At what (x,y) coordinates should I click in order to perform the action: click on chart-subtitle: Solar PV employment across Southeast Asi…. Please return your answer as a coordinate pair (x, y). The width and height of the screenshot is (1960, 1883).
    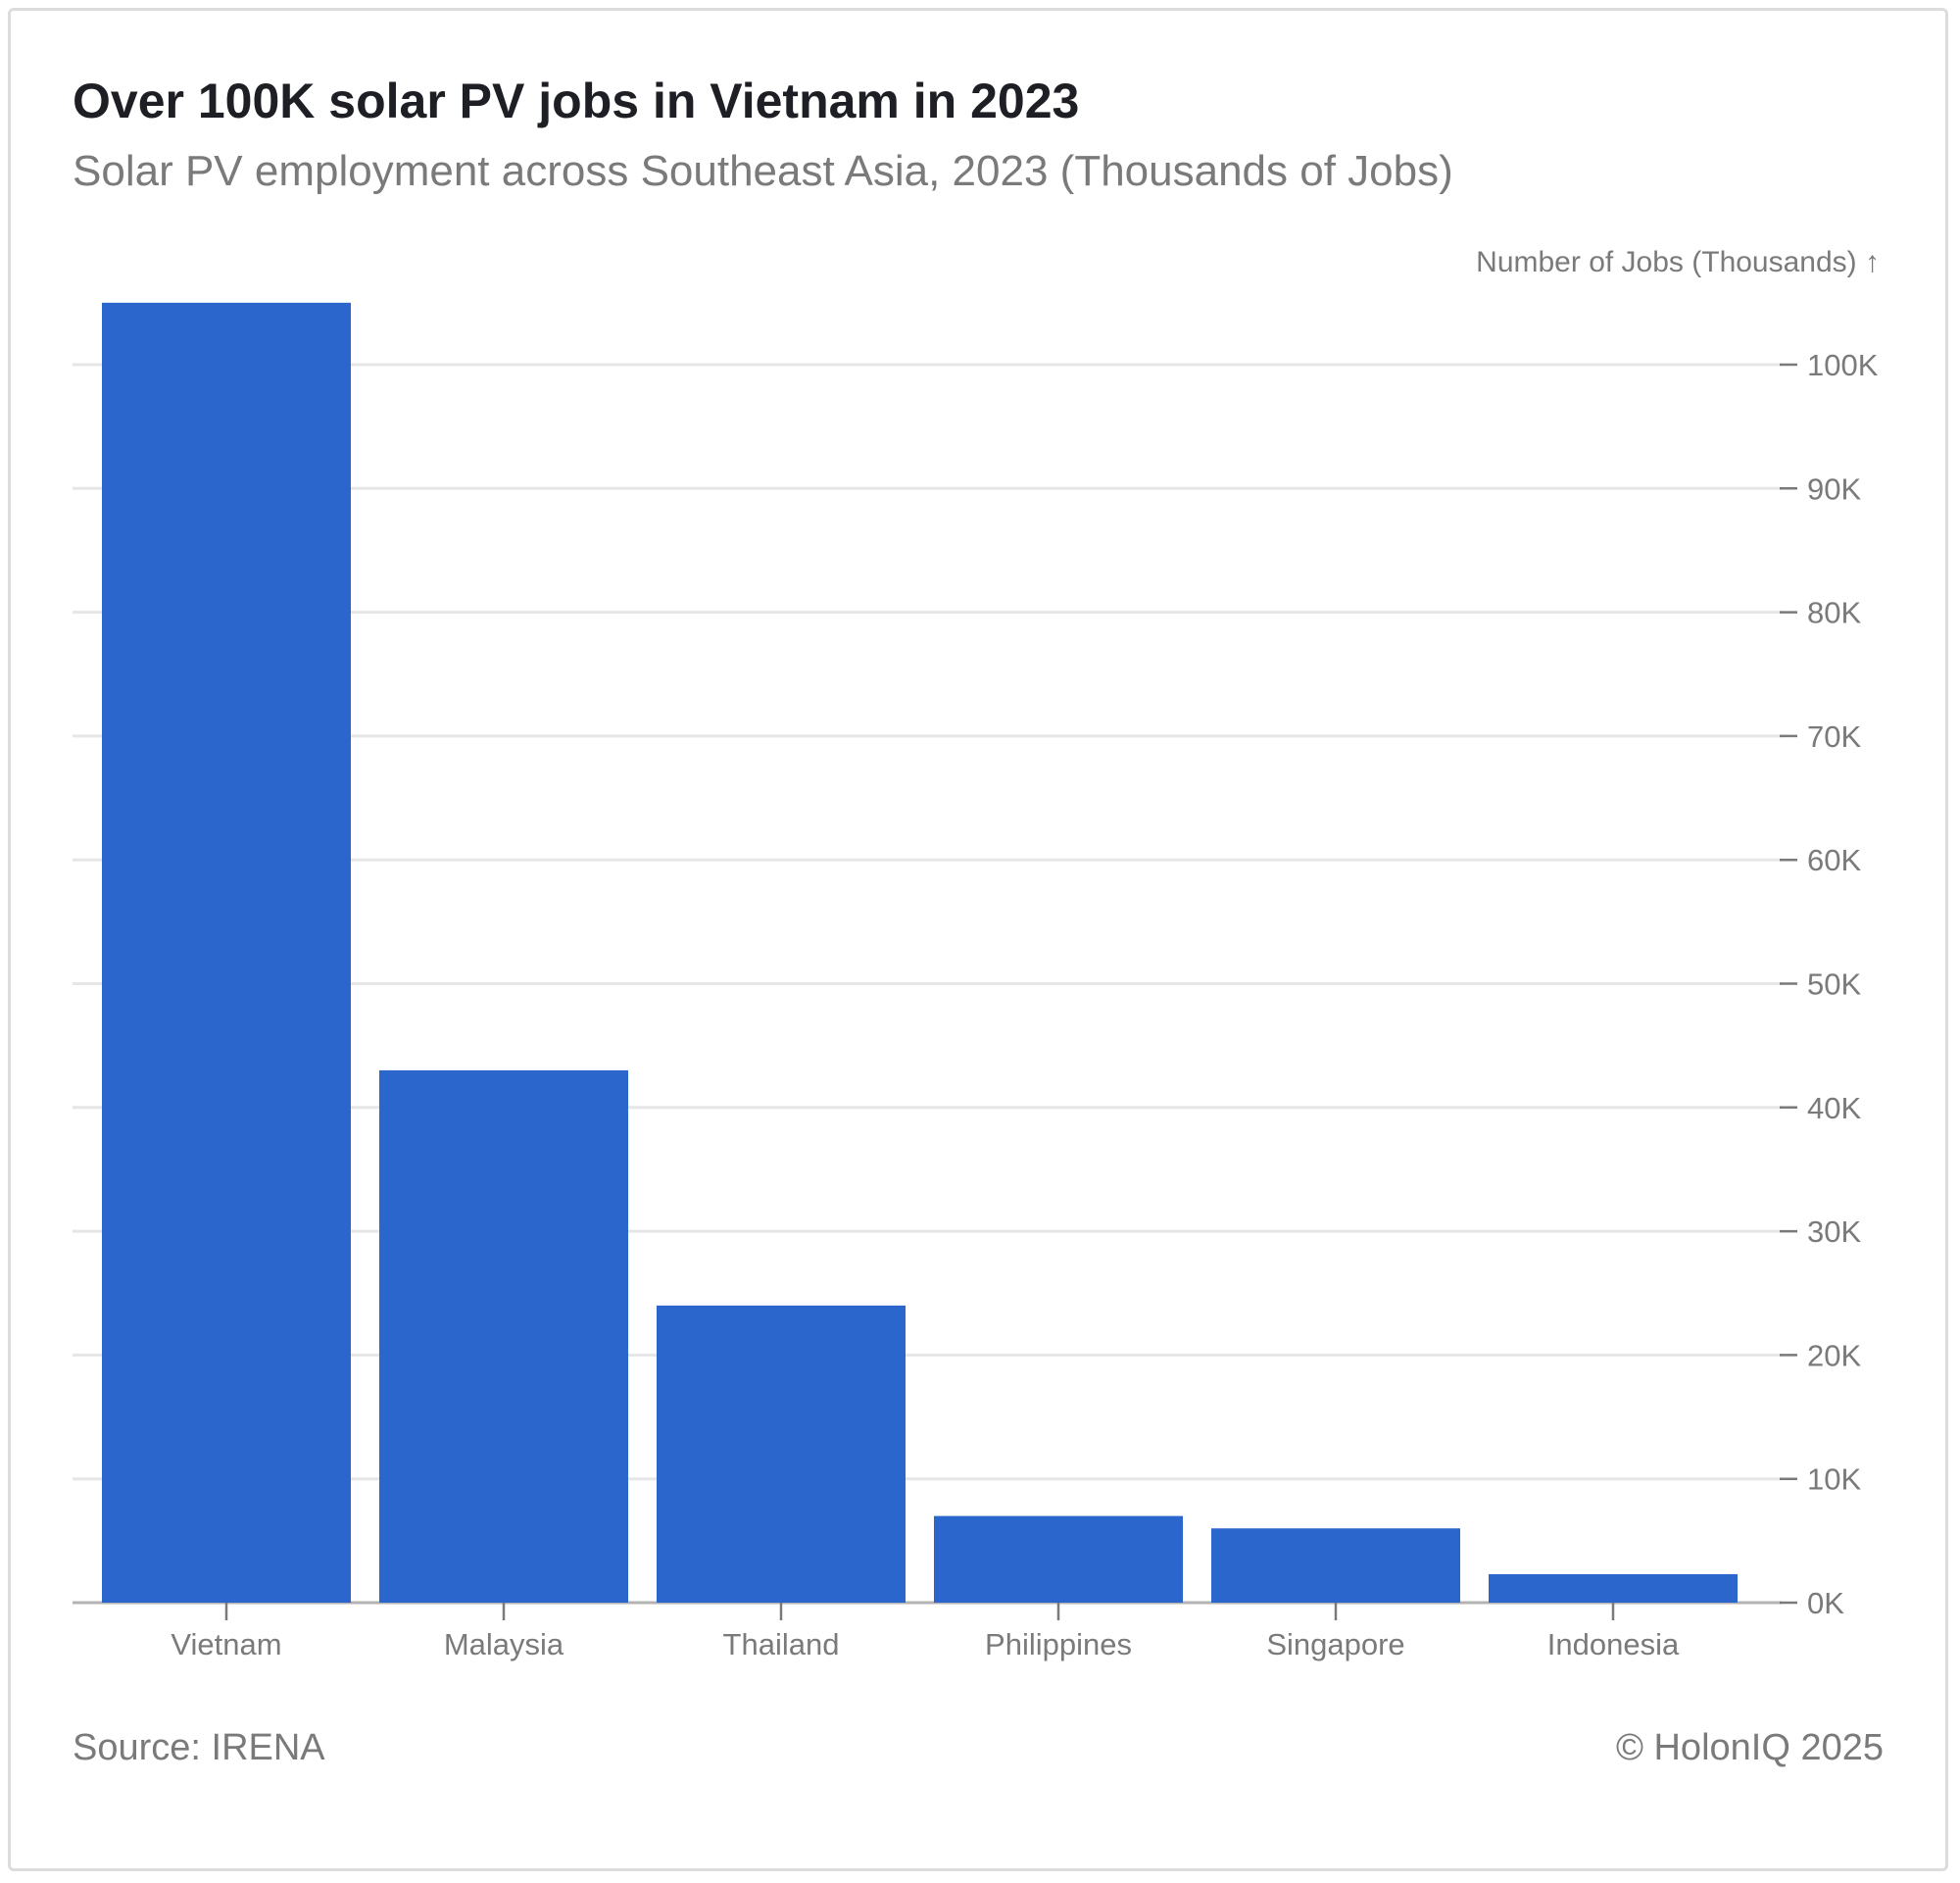
    Looking at the image, I should click on (763, 171).